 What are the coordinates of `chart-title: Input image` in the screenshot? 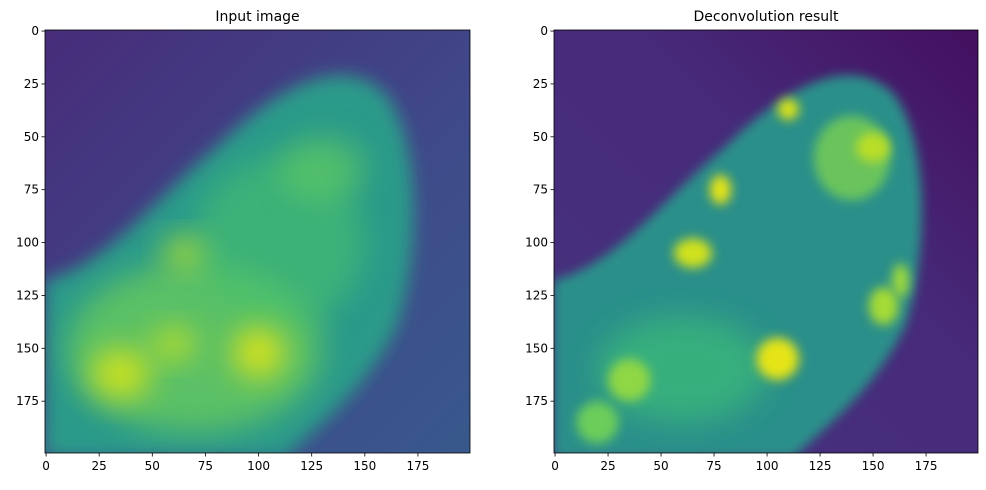 It's located at (257, 17).